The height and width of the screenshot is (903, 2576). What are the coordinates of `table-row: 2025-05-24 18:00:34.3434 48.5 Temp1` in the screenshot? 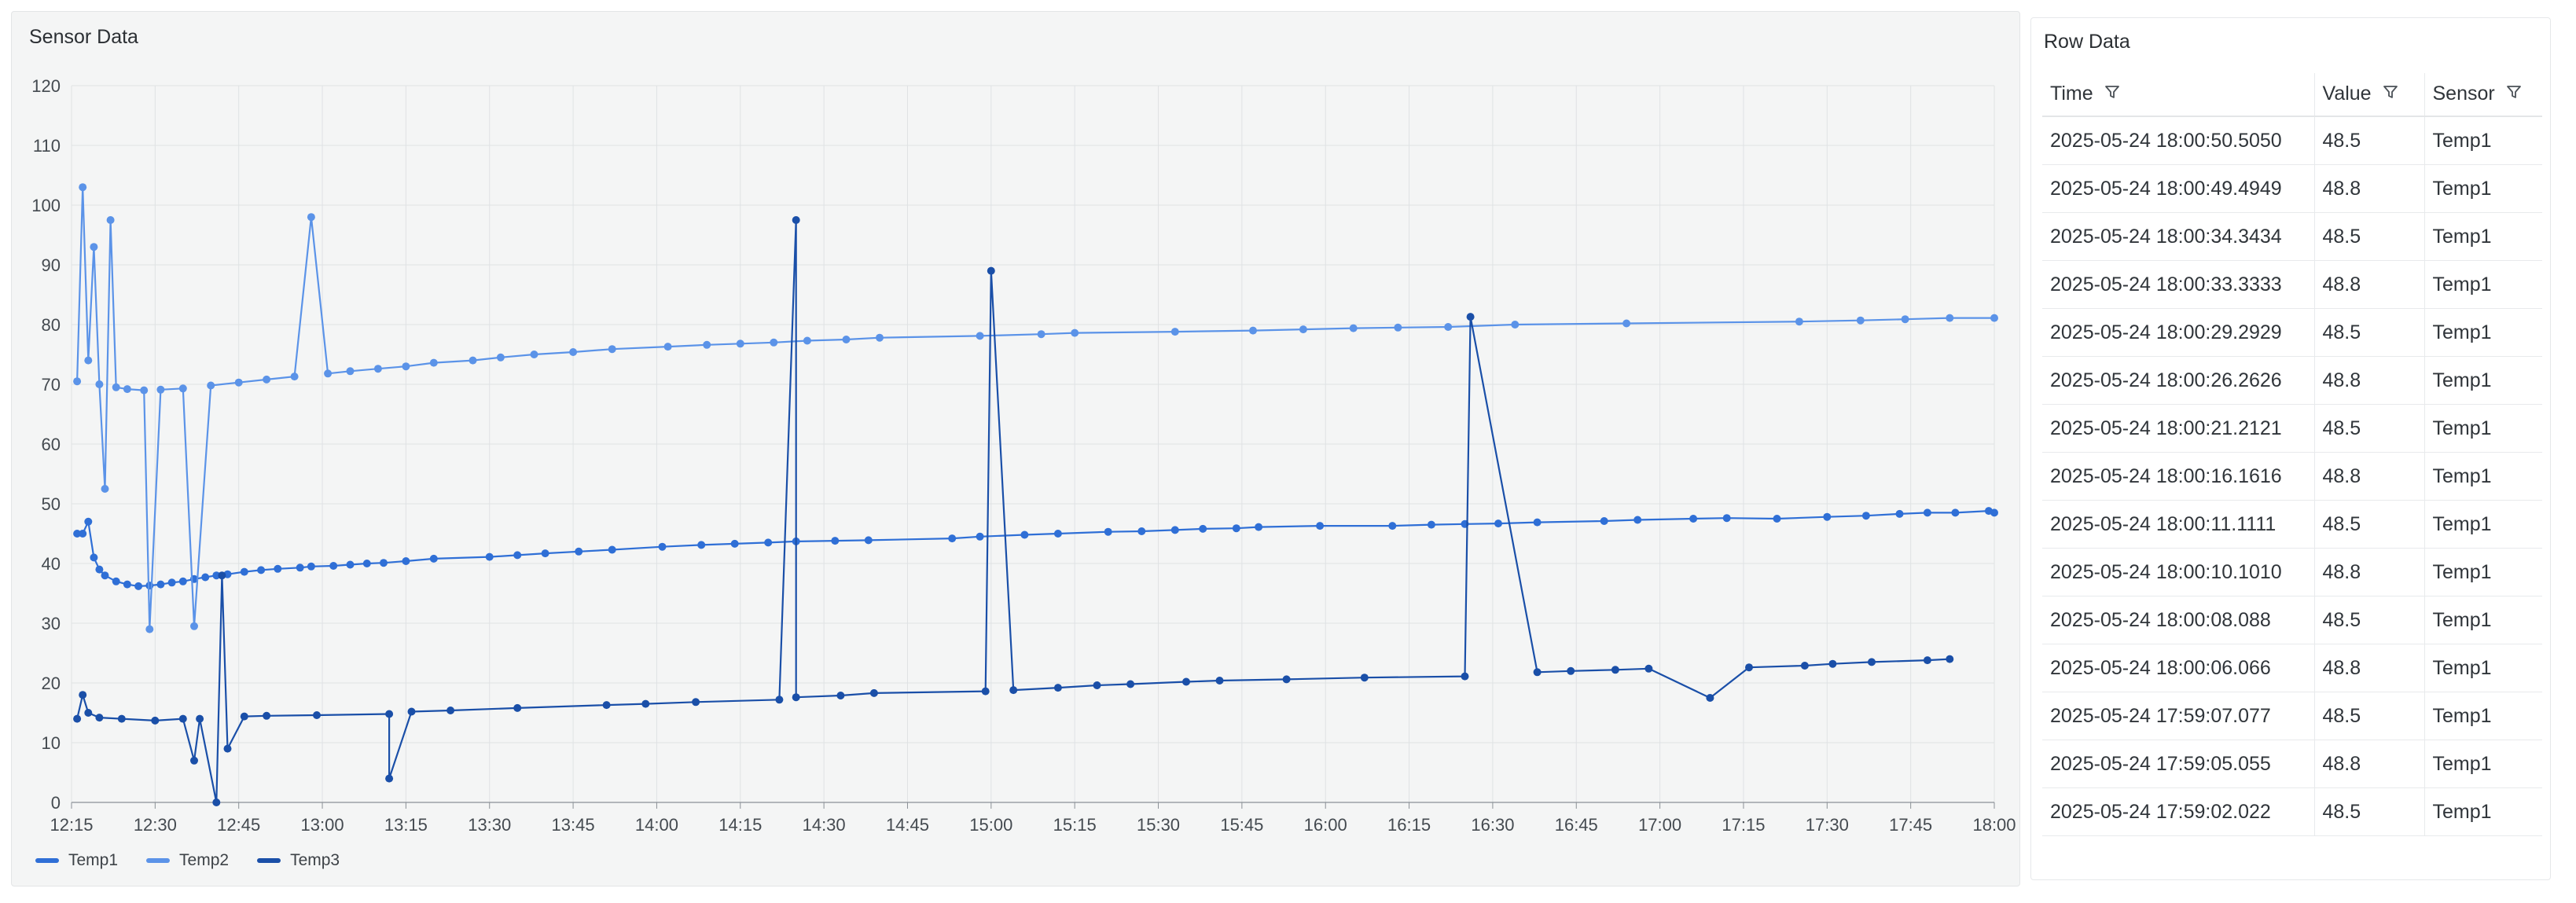 It's located at (2292, 237).